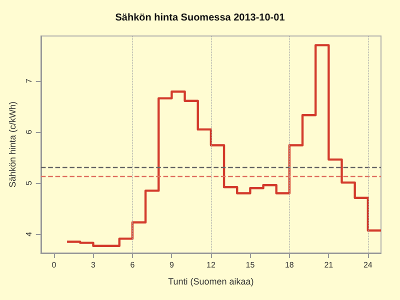  Describe the element at coordinates (251, 265) in the screenshot. I see `x-tick-label: 15` at that location.